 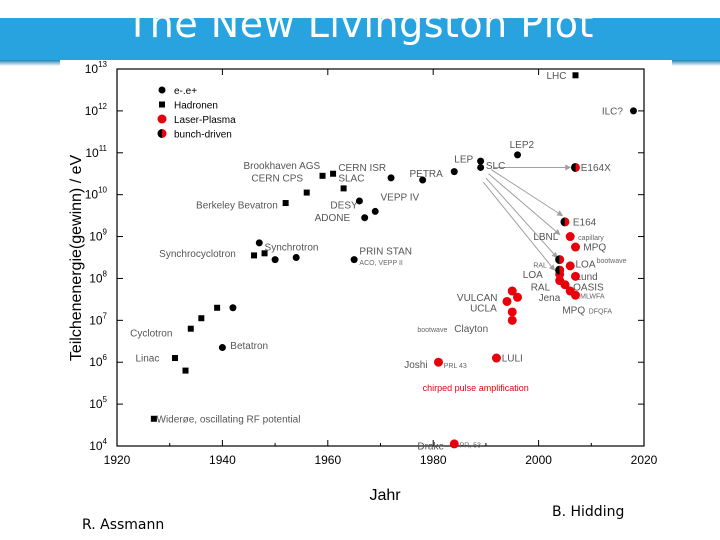 What do you see at coordinates (430, 447) in the screenshot?
I see `annotation-label: Drake` at bounding box center [430, 447].